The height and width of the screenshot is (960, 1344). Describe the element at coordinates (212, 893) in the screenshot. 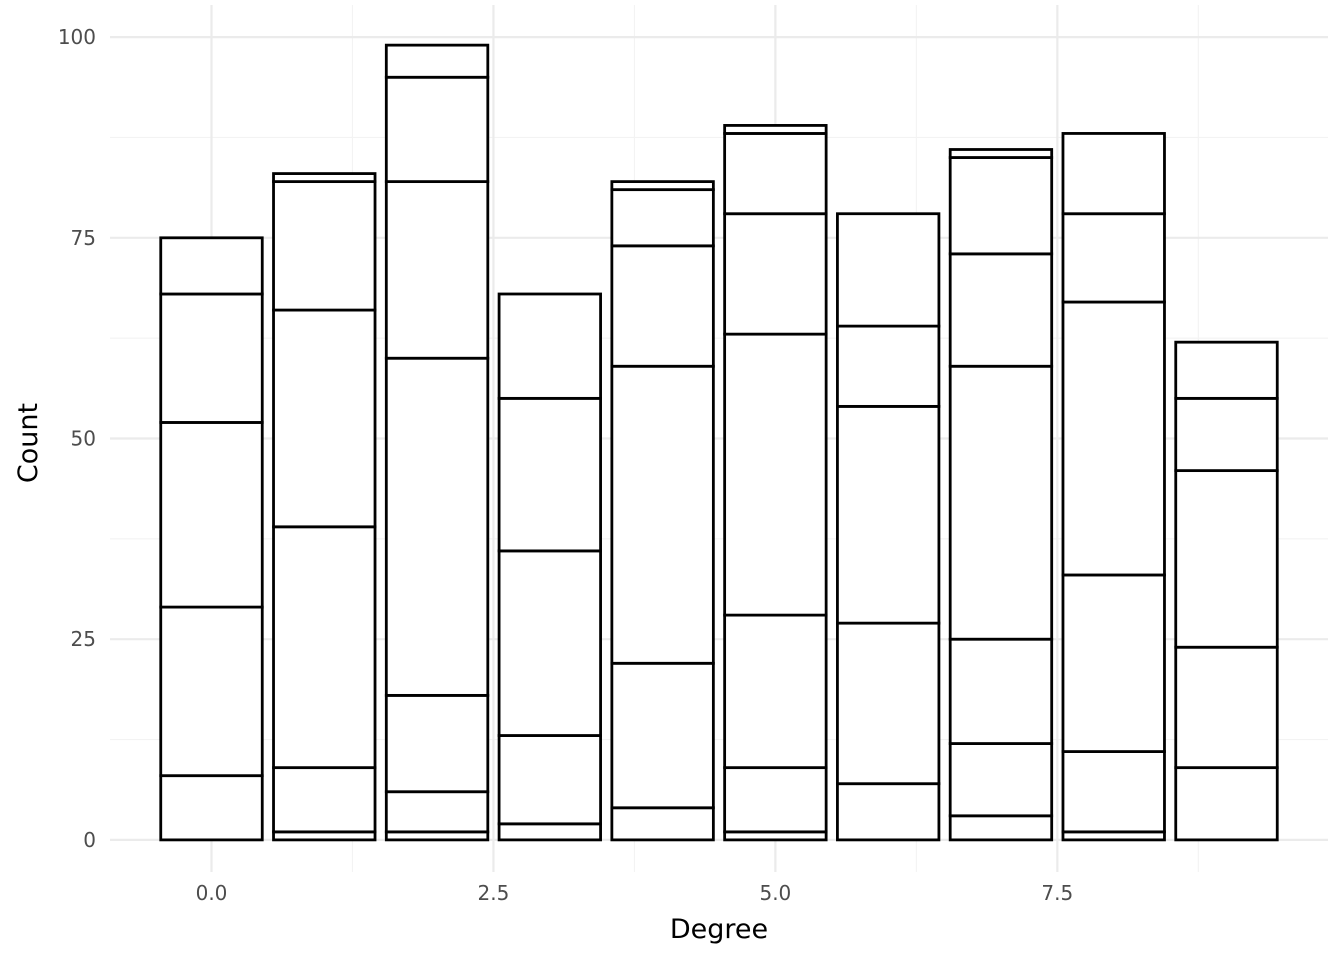

I see `x-tick-label: 0.0` at that location.